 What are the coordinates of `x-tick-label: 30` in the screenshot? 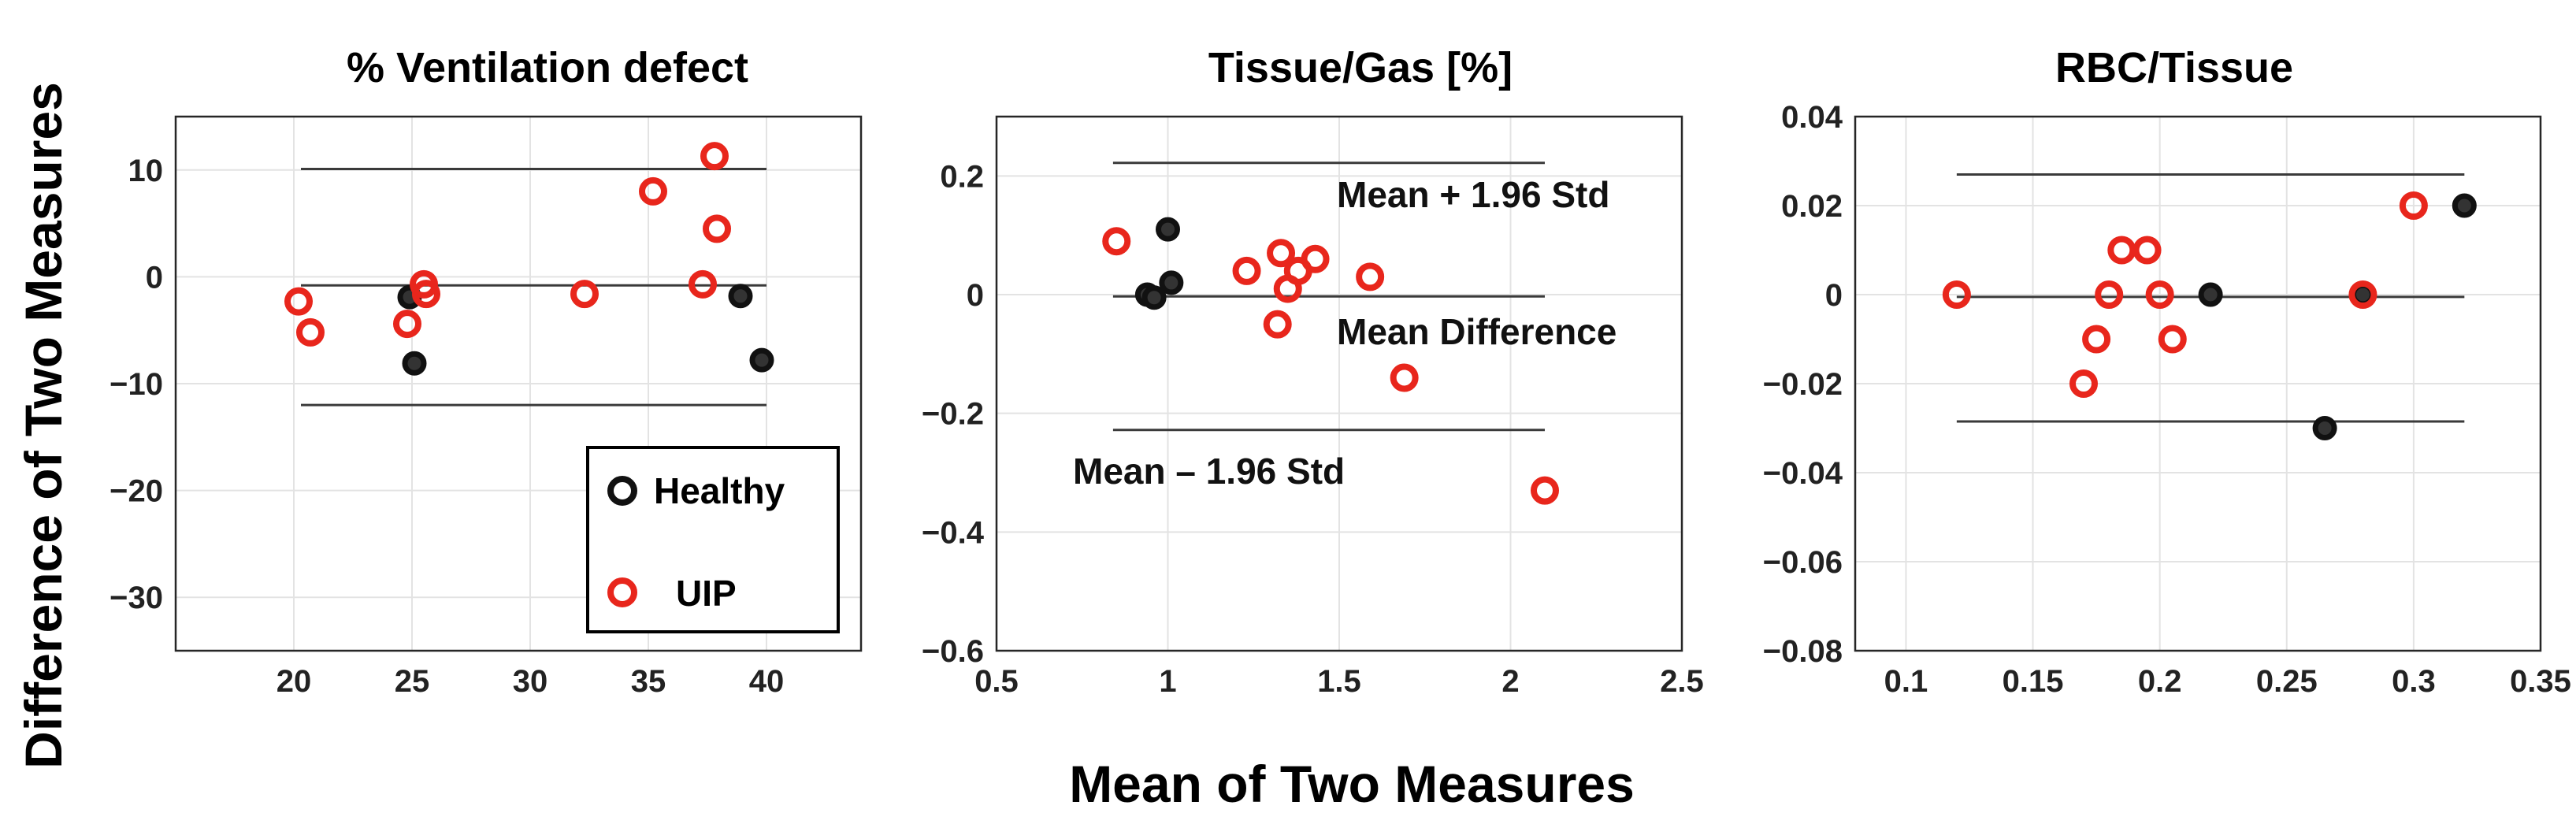 It's located at (530, 681).